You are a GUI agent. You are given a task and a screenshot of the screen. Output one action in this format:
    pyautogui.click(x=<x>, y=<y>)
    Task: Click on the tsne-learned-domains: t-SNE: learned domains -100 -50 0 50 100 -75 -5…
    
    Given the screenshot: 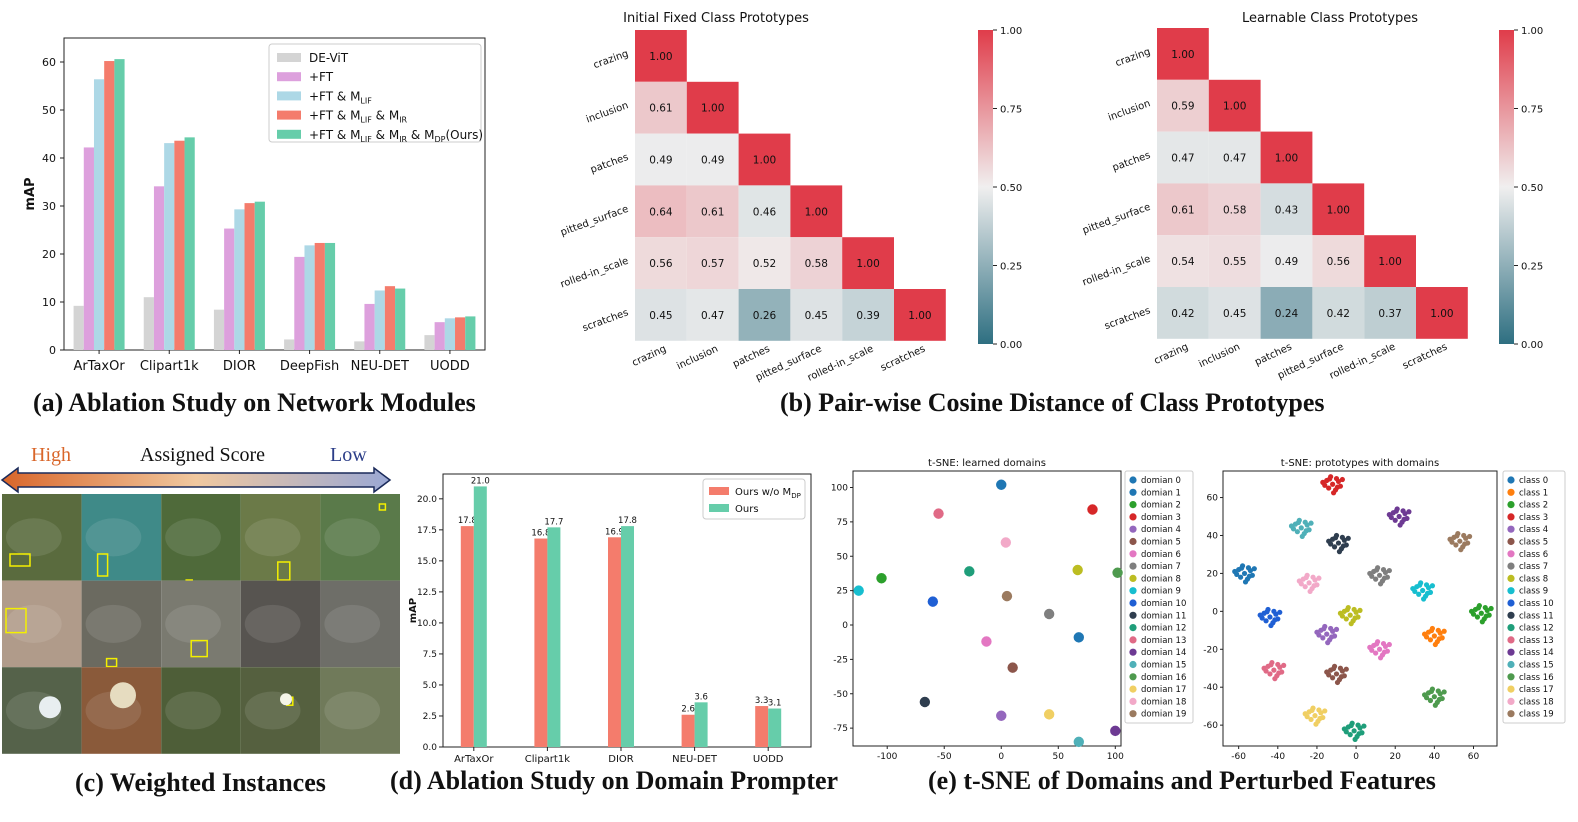 What is the action you would take?
    pyautogui.click(x=1012, y=610)
    